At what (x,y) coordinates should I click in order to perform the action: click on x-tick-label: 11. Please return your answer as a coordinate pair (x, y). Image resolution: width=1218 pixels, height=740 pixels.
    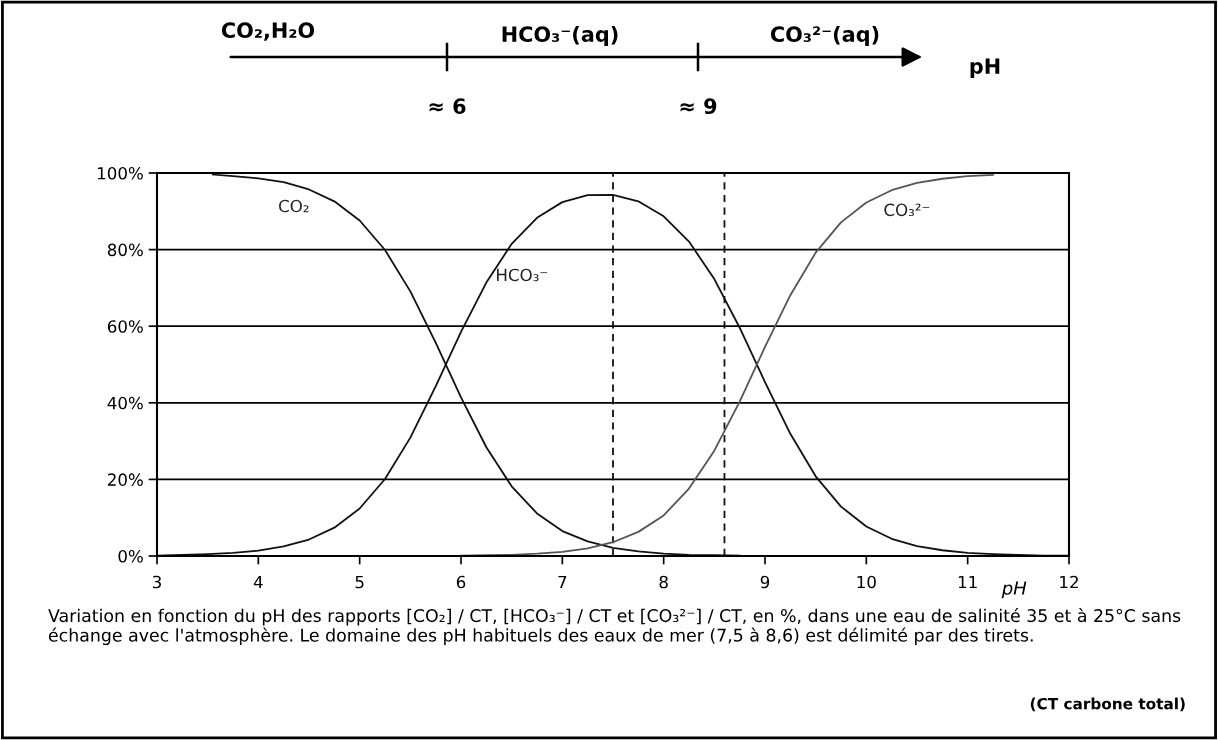
    Looking at the image, I should click on (967, 582).